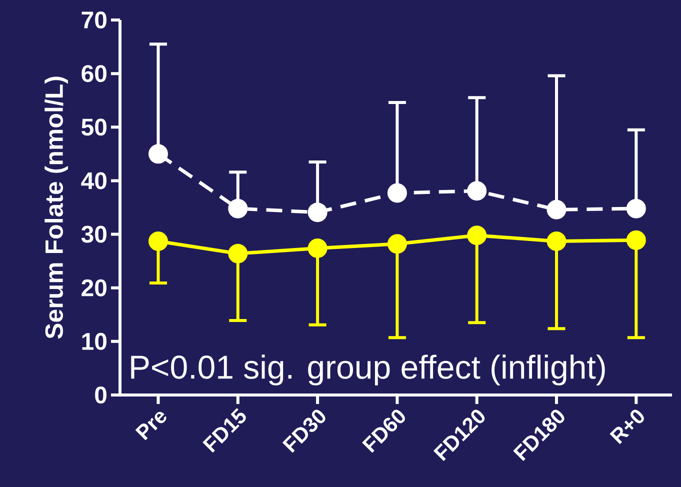 The height and width of the screenshot is (487, 681). Describe the element at coordinates (93, 234) in the screenshot. I see `y-tick-label: 30` at that location.